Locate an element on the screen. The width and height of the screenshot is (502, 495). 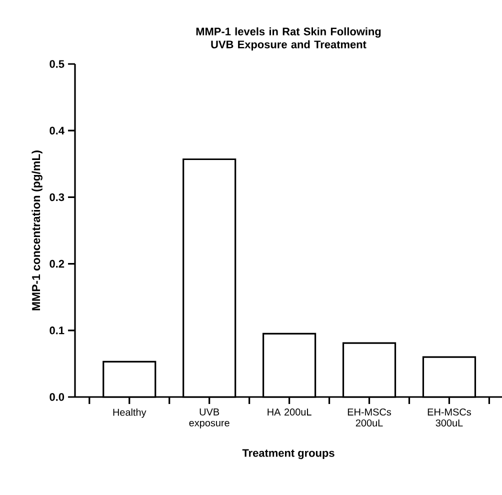
y-tick-label: 0.1 is located at coordinates (57, 330).